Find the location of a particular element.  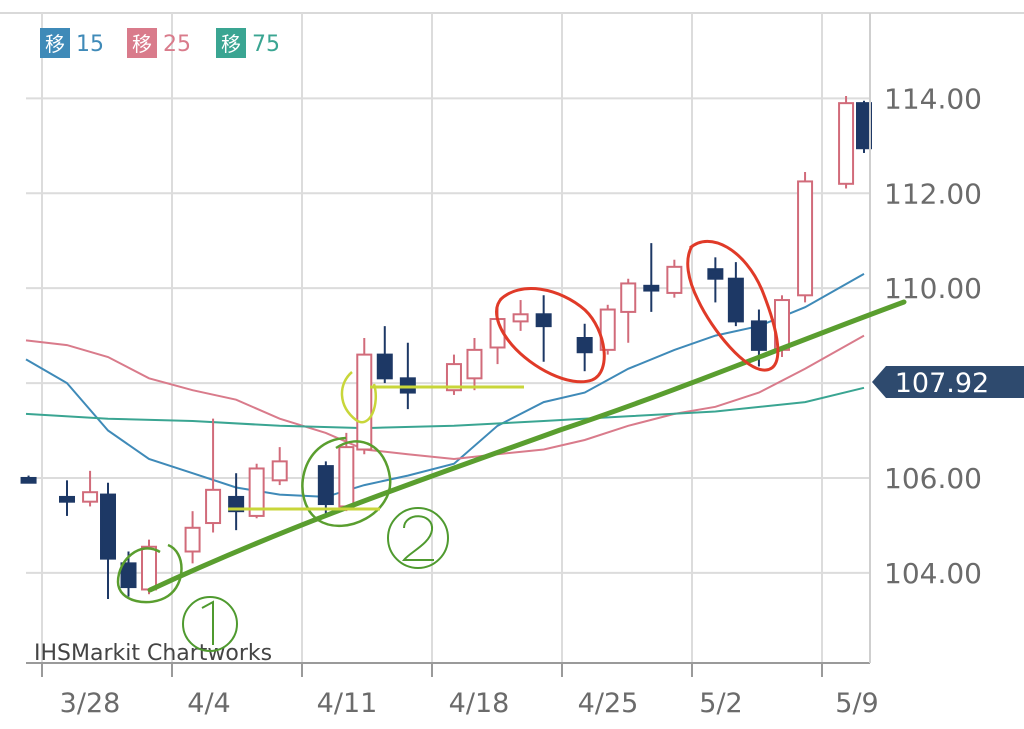

legend-value-label: 75 is located at coordinates (266, 44).